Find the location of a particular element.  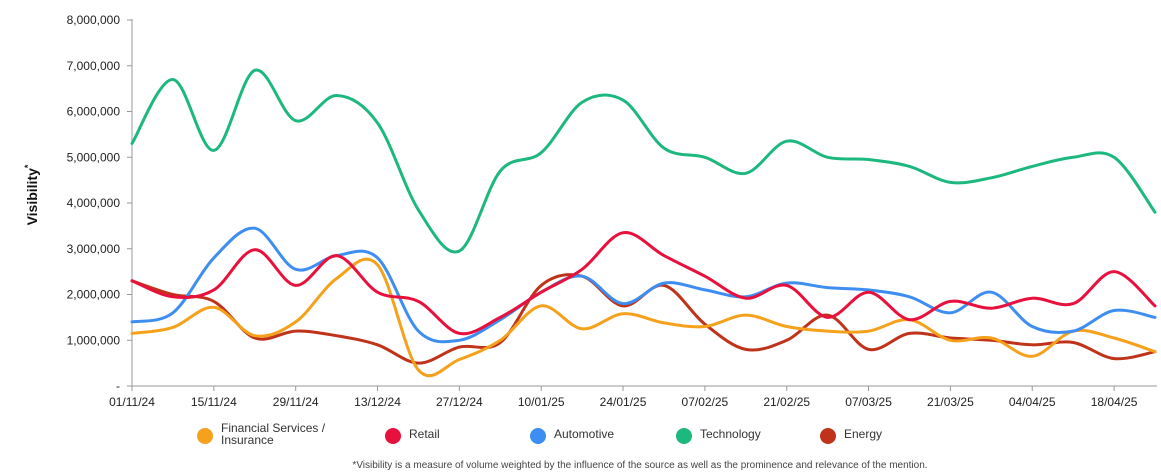

legend-label: Energy is located at coordinates (863, 434).